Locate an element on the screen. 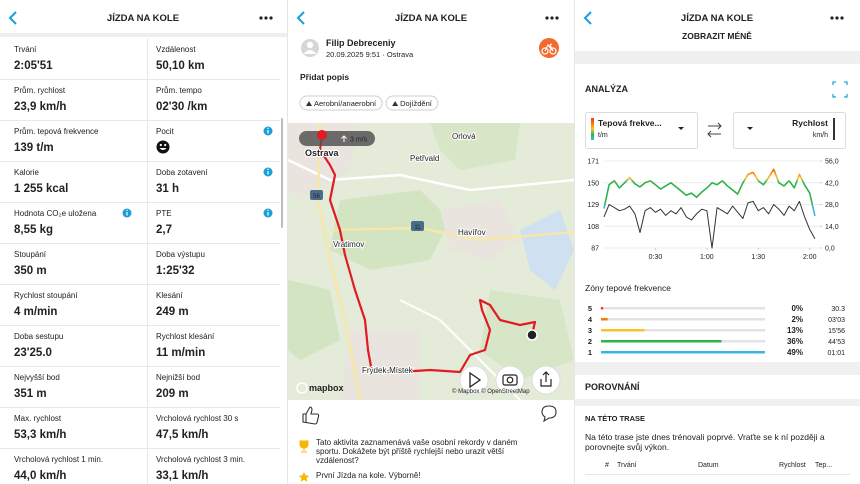  road-number: 11 is located at coordinates (417, 228).